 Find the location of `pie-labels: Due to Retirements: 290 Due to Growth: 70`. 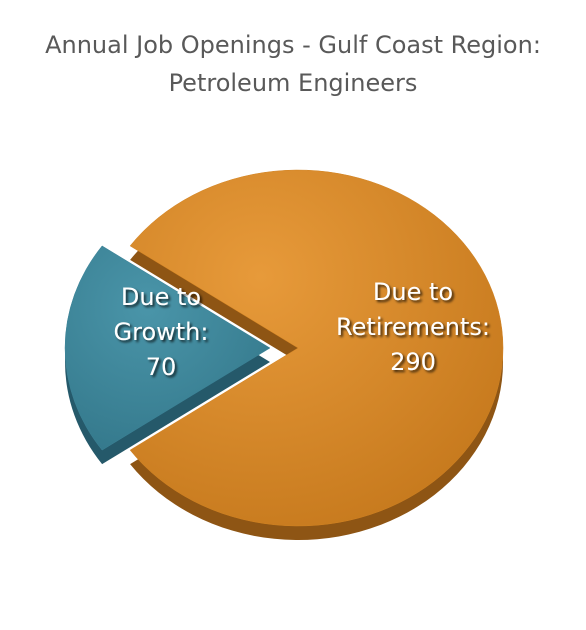

pie-labels: Due to Retirements: 290 Due to Growth: 70 is located at coordinates (302, 329).